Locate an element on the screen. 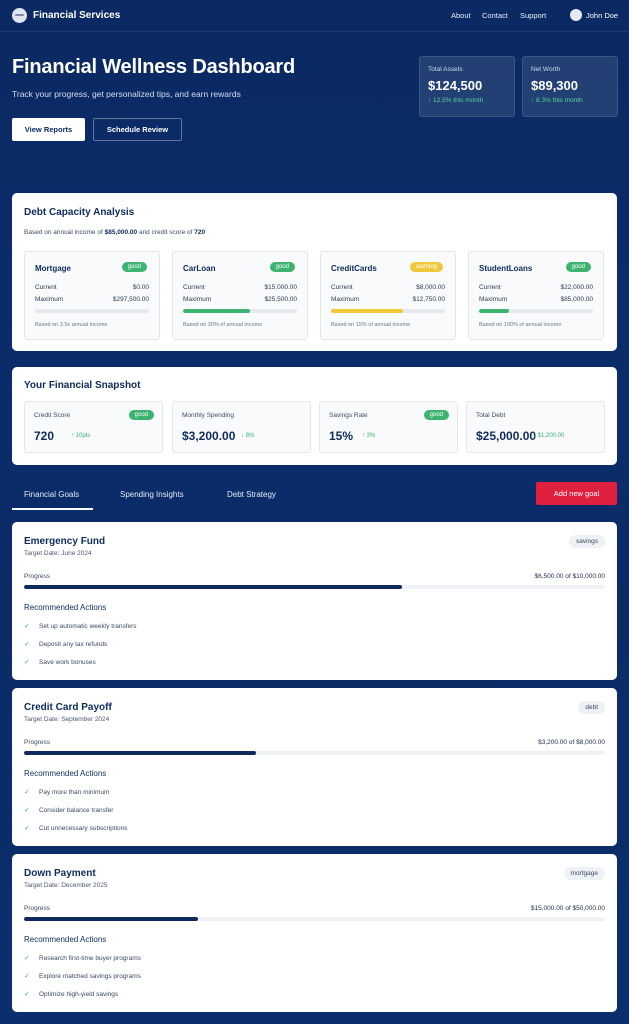 The width and height of the screenshot is (629, 1024). action-text: Optimize high-yield savings is located at coordinates (79, 994).